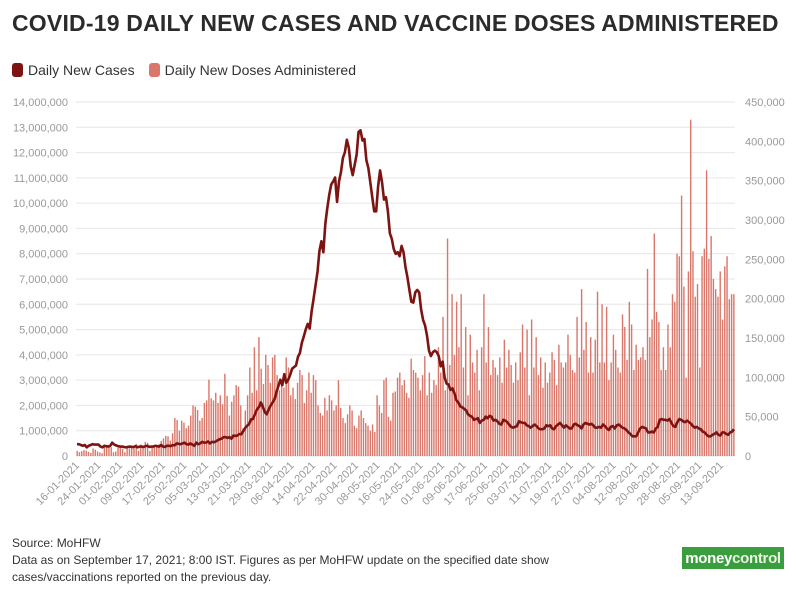 This screenshot has width=796, height=595. I want to click on left-axis-tick-label: 1,000,000, so click(43, 432).